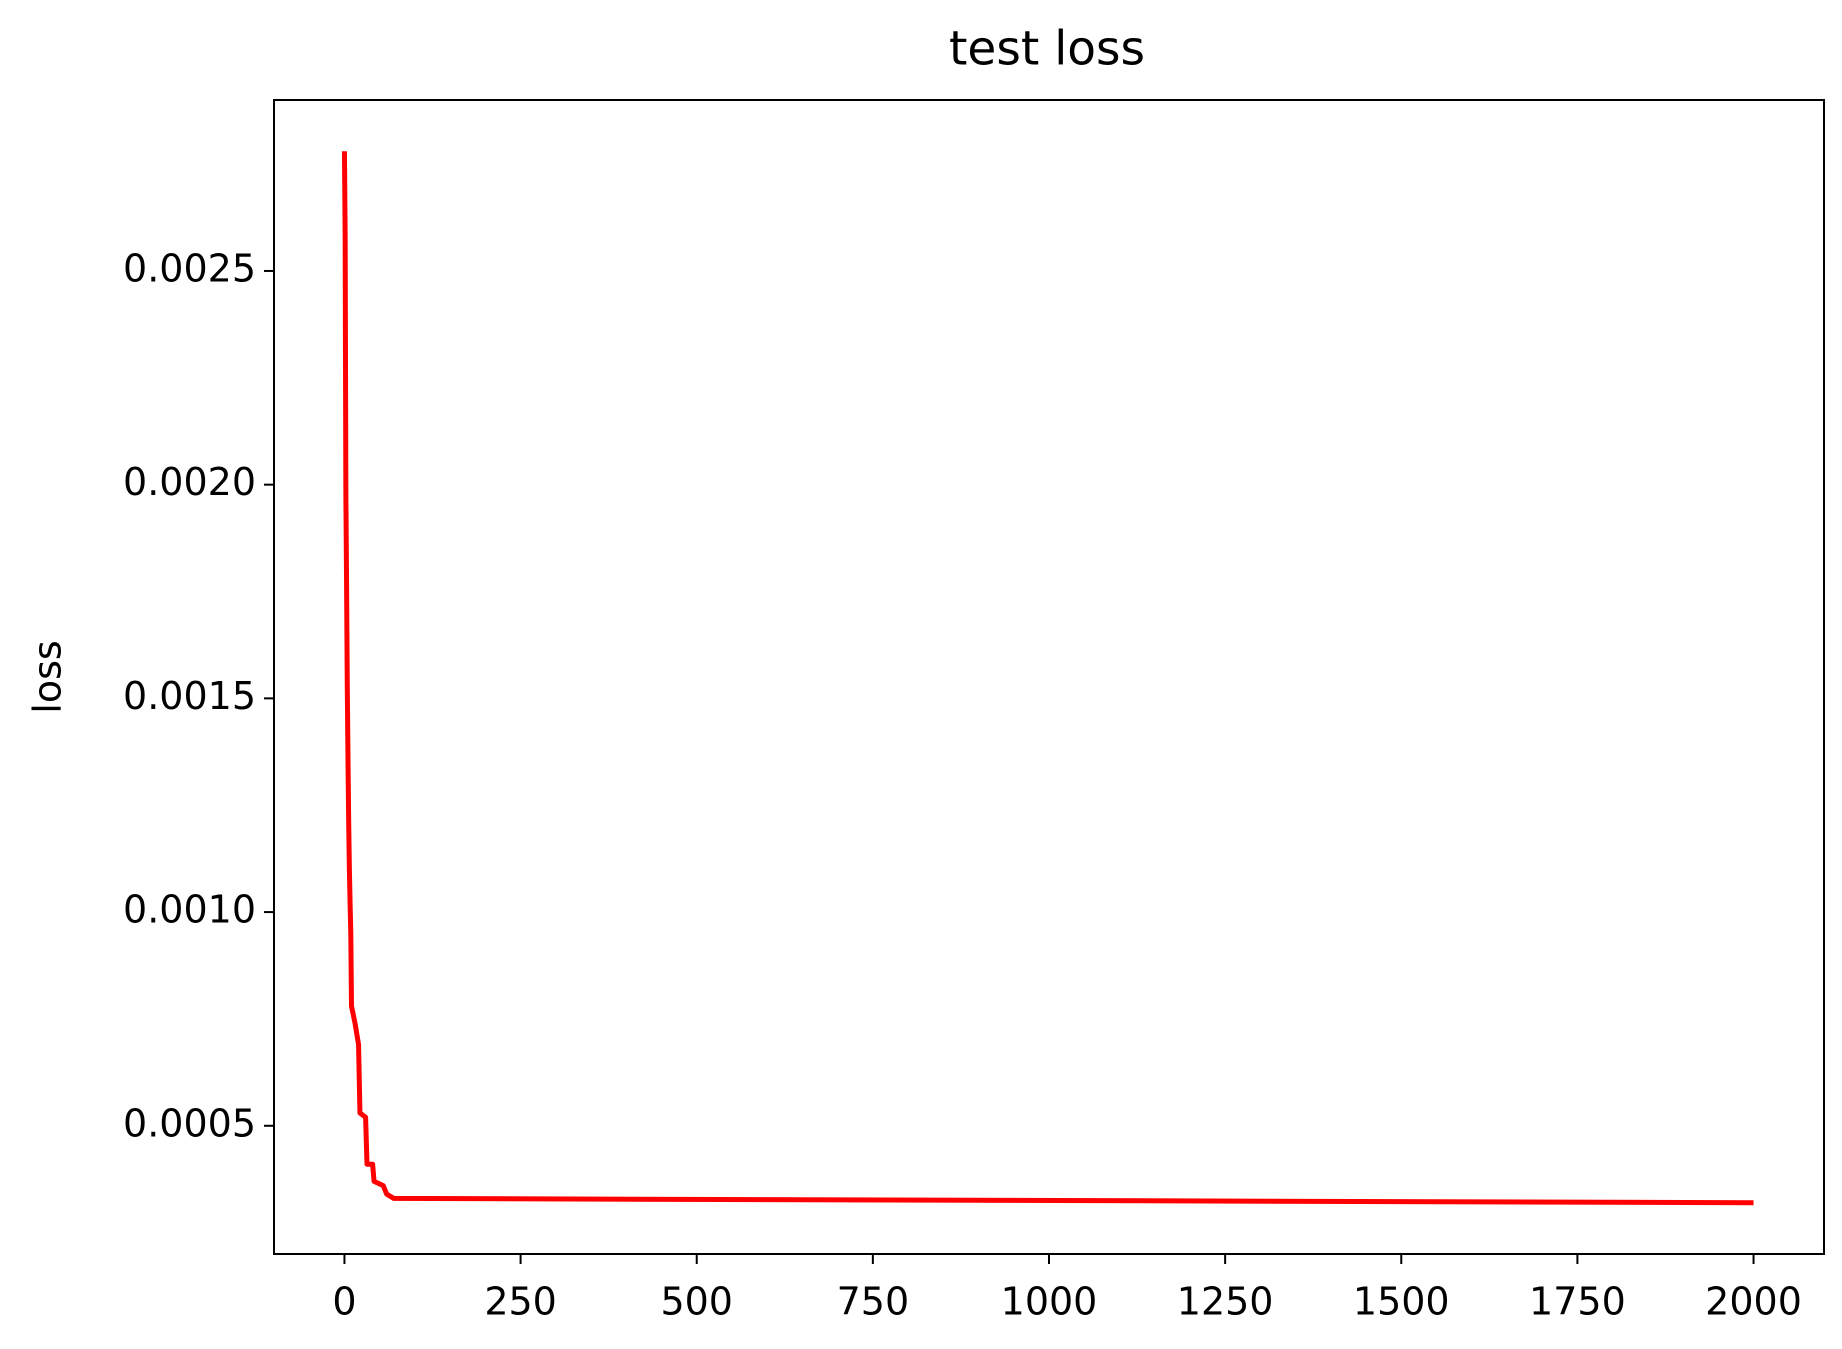 The width and height of the screenshot is (1842, 1349). Describe the element at coordinates (189, 1123) in the screenshot. I see `y-tick-label: 0.0005` at that location.